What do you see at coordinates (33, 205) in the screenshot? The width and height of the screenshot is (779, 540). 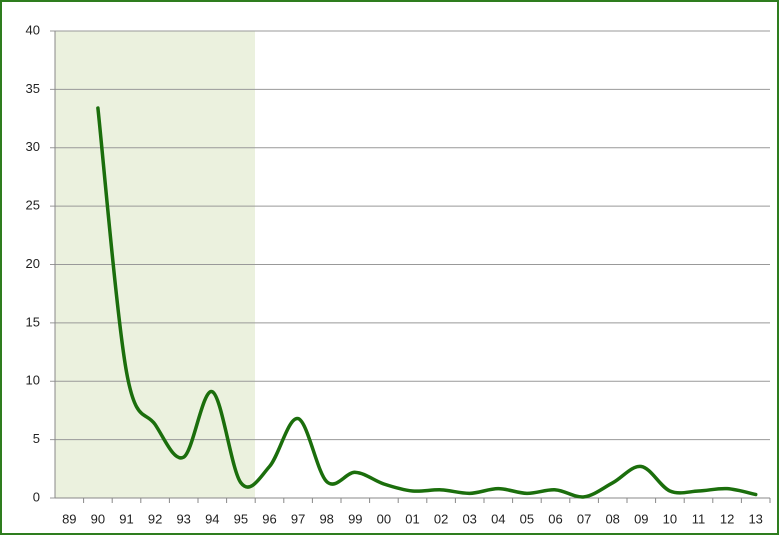 I see `y-tick-label: 25` at bounding box center [33, 205].